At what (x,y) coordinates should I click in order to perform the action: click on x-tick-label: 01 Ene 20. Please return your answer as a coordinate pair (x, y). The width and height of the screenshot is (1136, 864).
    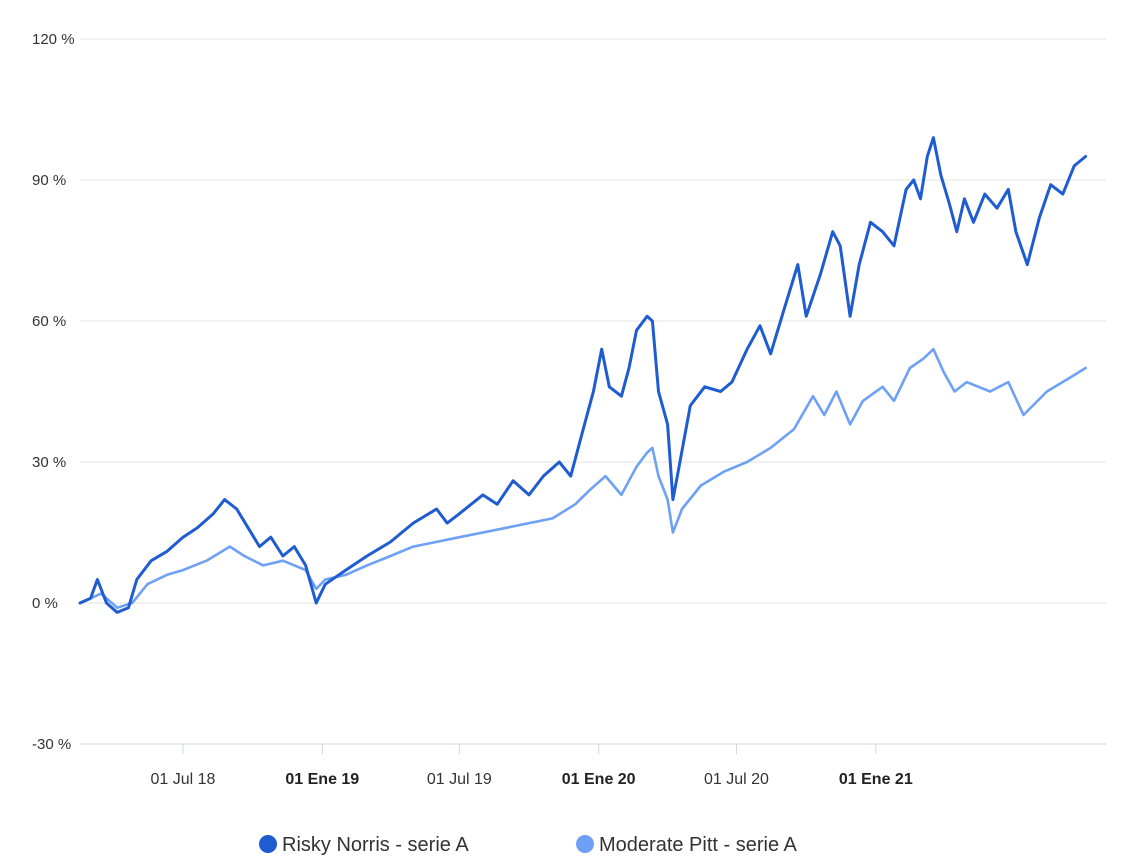
    Looking at the image, I should click on (599, 779).